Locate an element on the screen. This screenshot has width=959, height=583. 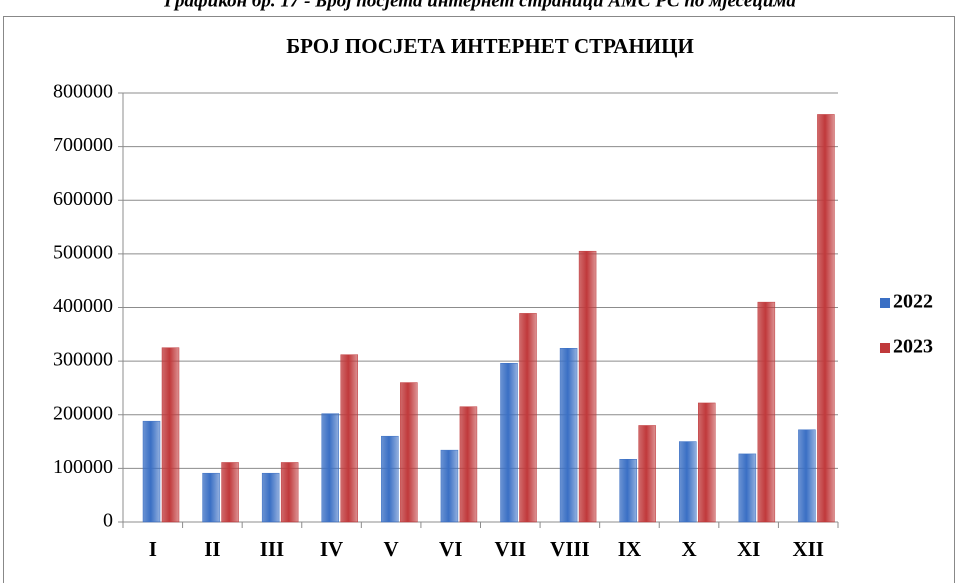
y-tick-label: 200000 is located at coordinates (83, 413).